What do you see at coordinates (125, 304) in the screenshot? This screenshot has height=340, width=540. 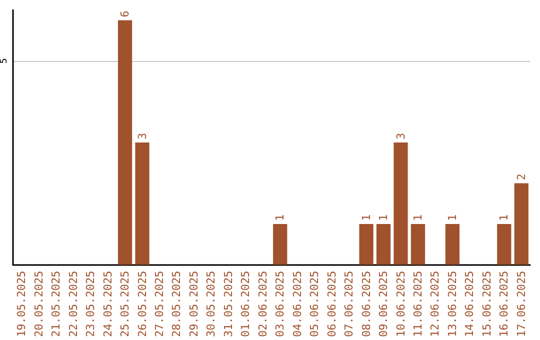 I see `x-tick-label: 25.05.2025` at bounding box center [125, 304].